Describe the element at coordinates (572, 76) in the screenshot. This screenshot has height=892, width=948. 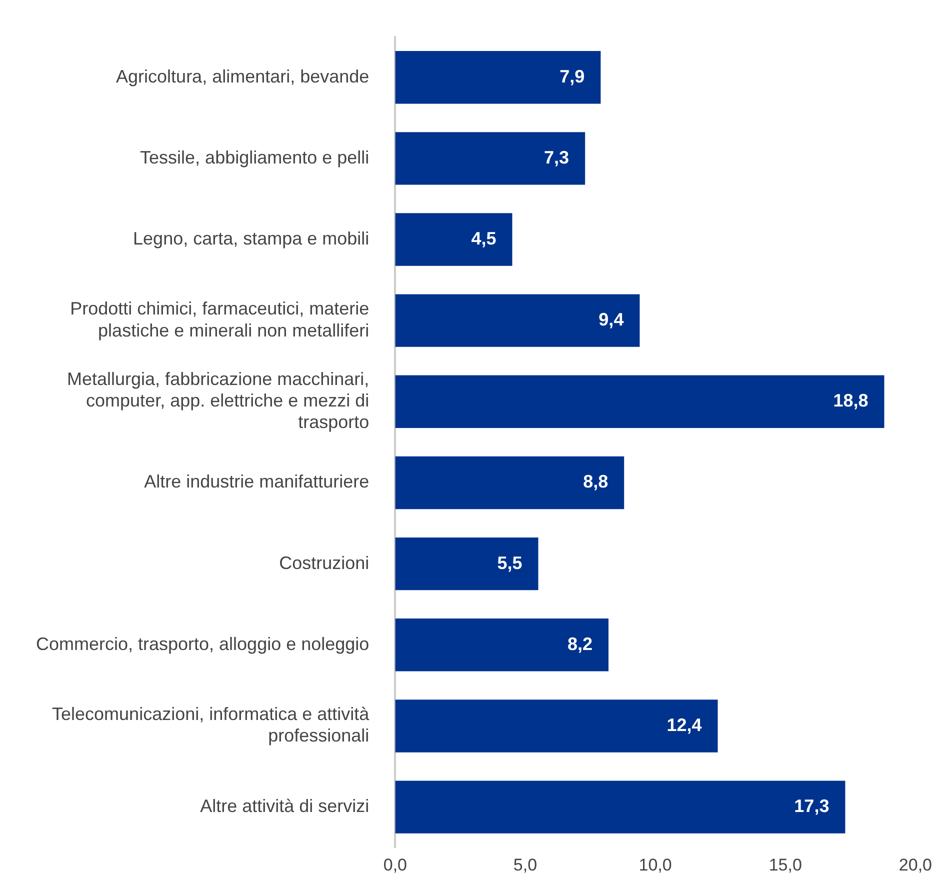
I see `data-label: 7,9` at that location.